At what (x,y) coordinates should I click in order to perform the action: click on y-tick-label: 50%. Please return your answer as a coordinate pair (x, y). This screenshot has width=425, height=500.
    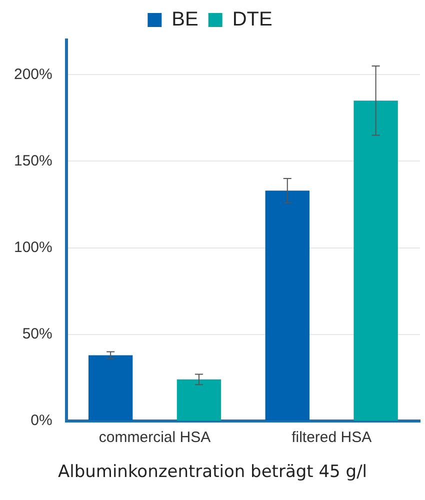
    Looking at the image, I should click on (37, 334).